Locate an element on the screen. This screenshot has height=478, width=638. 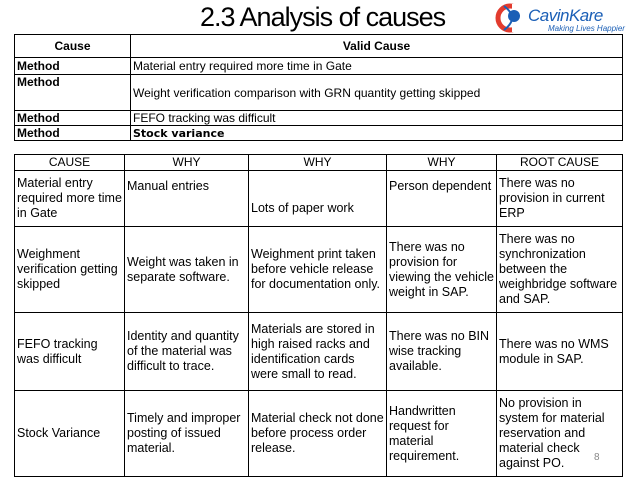
header-cause: CAUSE is located at coordinates (69, 162).